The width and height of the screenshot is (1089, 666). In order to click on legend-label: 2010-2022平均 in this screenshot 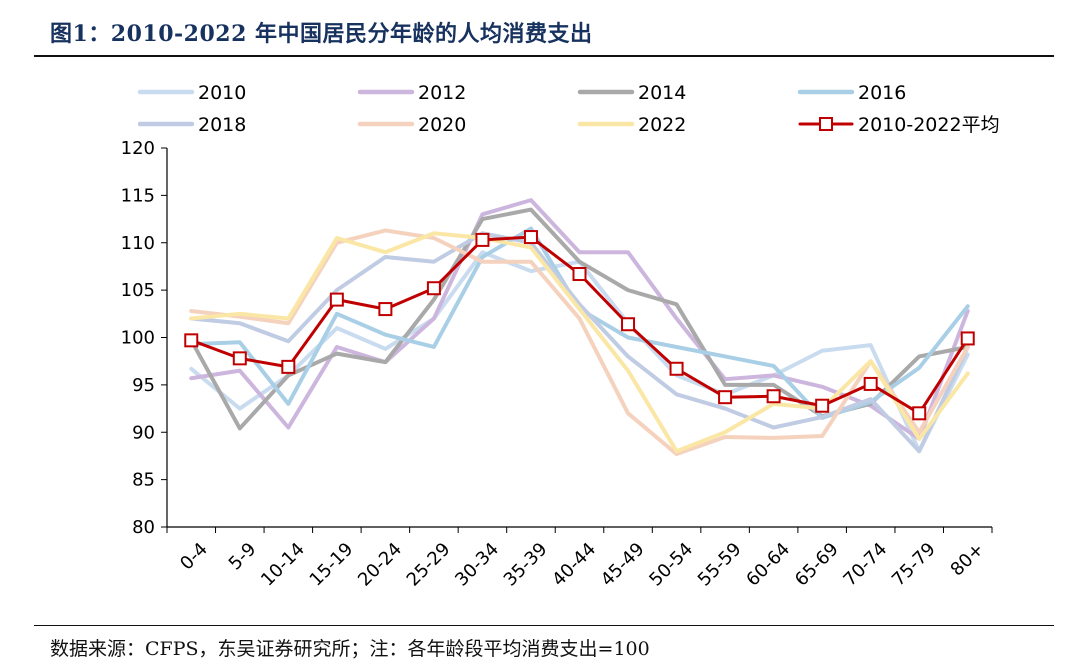, I will do `click(929, 125)`.